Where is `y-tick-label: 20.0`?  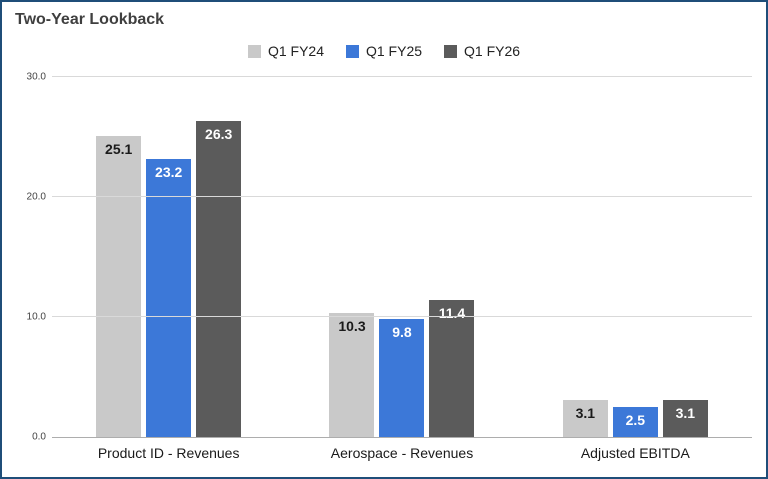
y-tick-label: 20.0 is located at coordinates (36, 197).